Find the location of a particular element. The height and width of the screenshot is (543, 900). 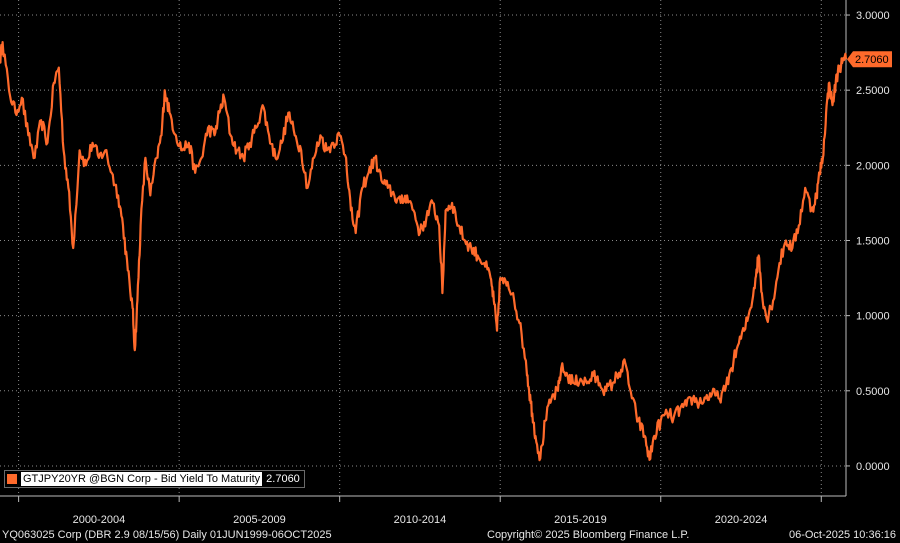

last-value-label: 2.7060 is located at coordinates (872, 60).